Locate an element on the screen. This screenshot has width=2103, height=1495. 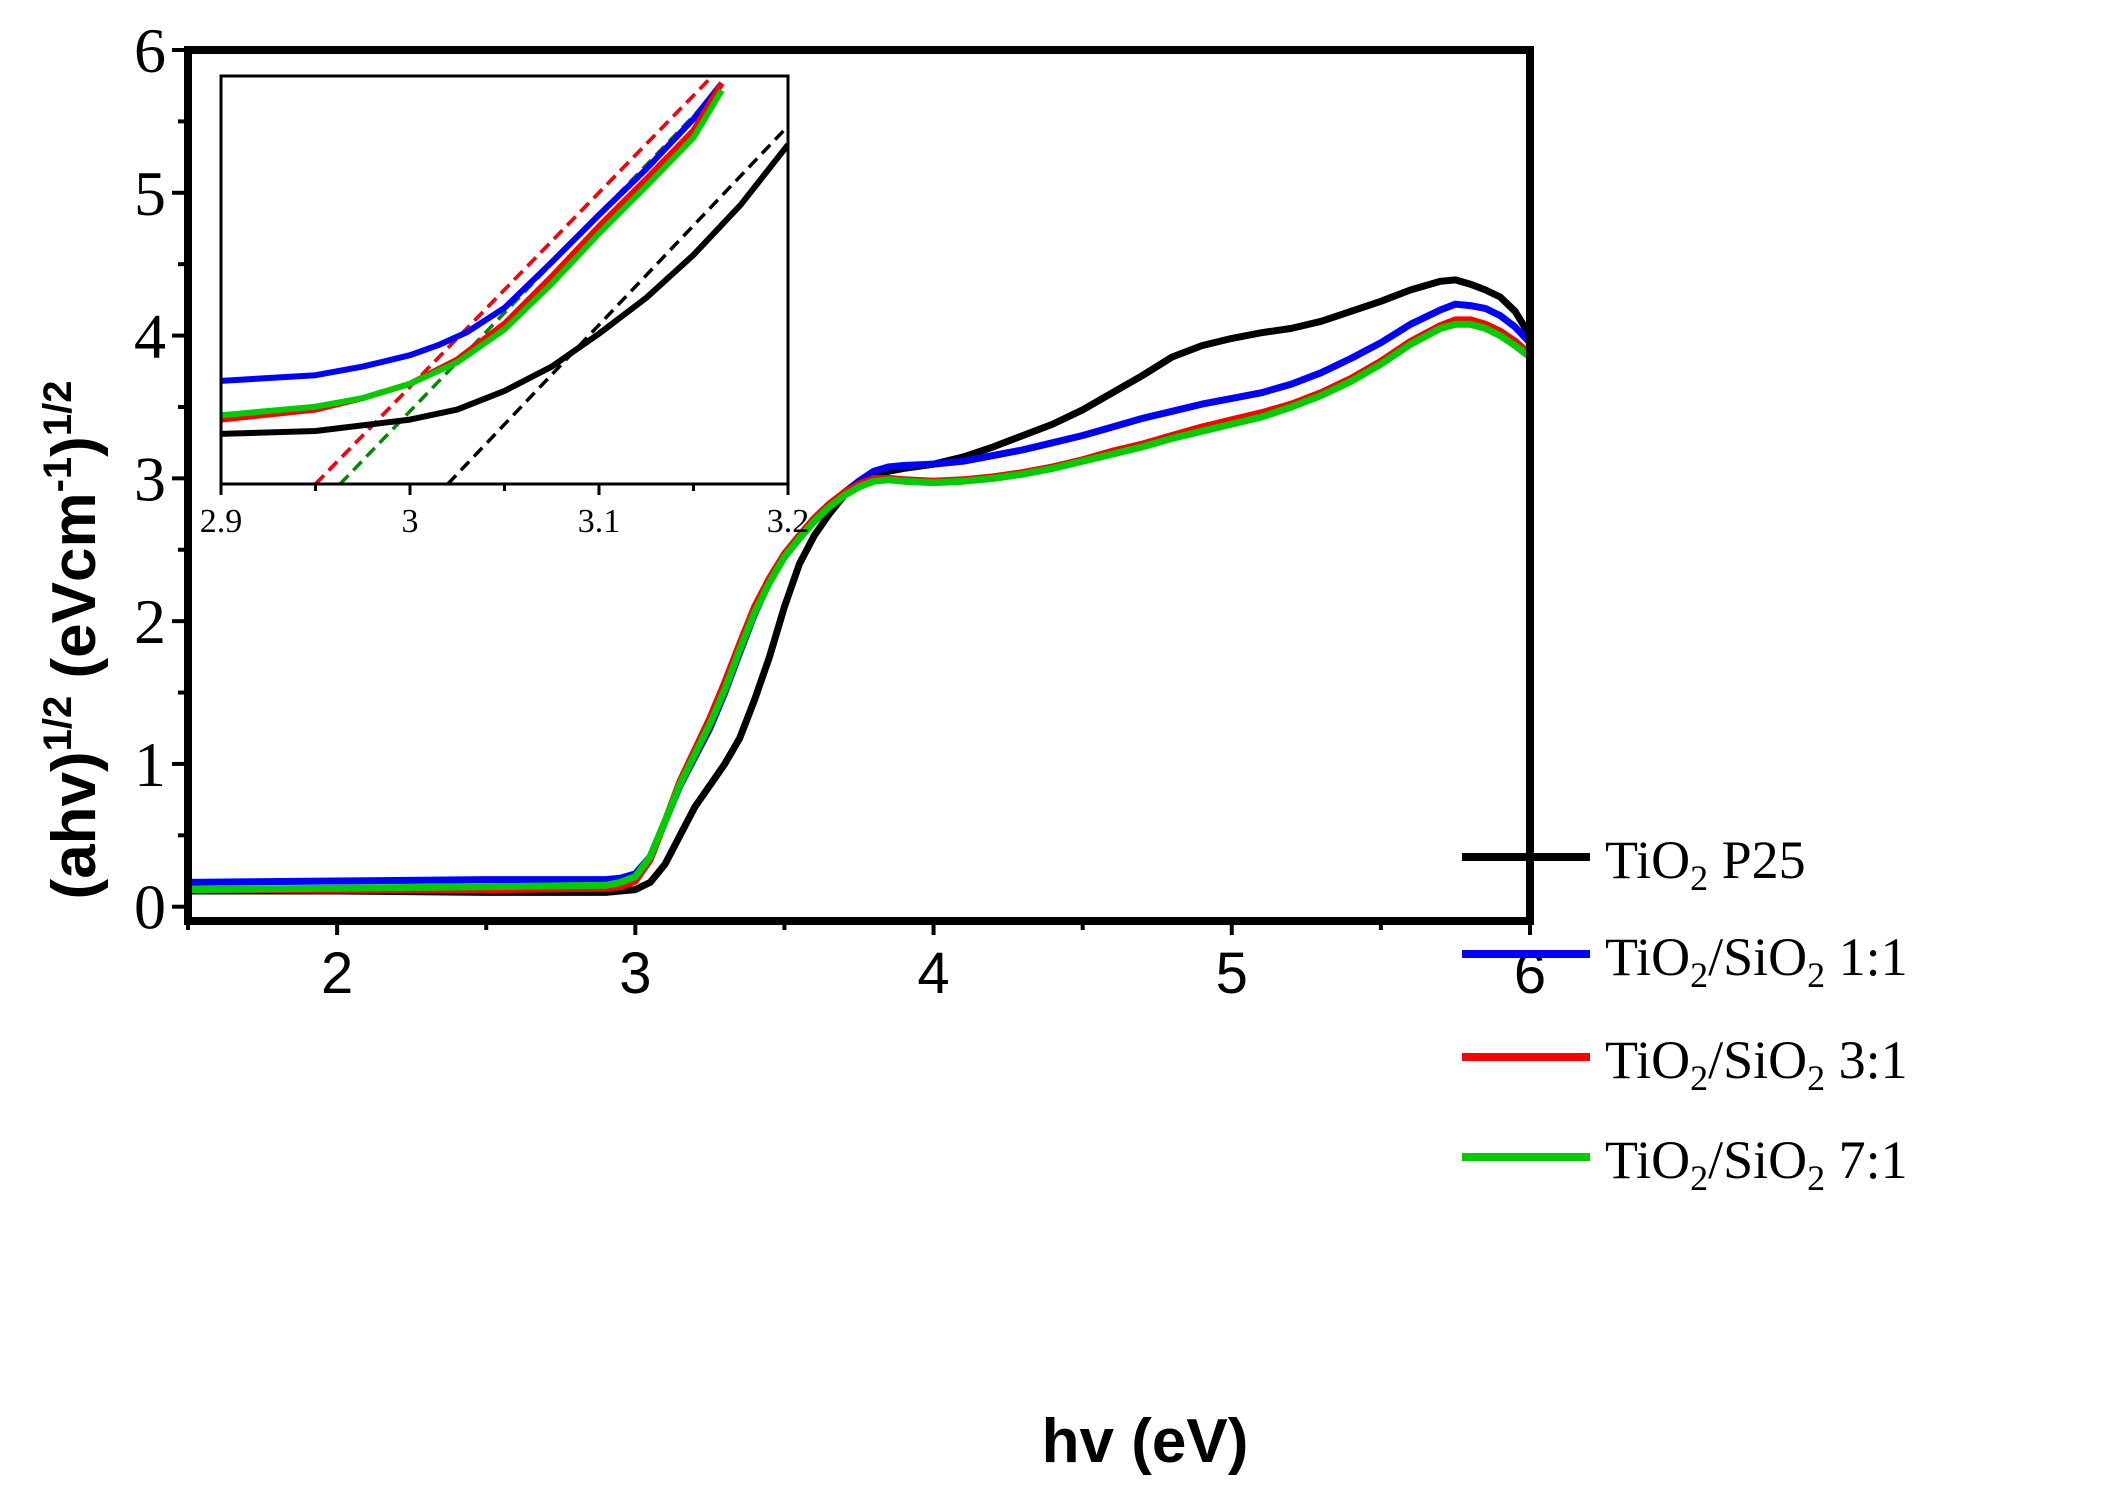
inset-chart: 2.9 3 3.1 3.2 is located at coordinates (505, 307).